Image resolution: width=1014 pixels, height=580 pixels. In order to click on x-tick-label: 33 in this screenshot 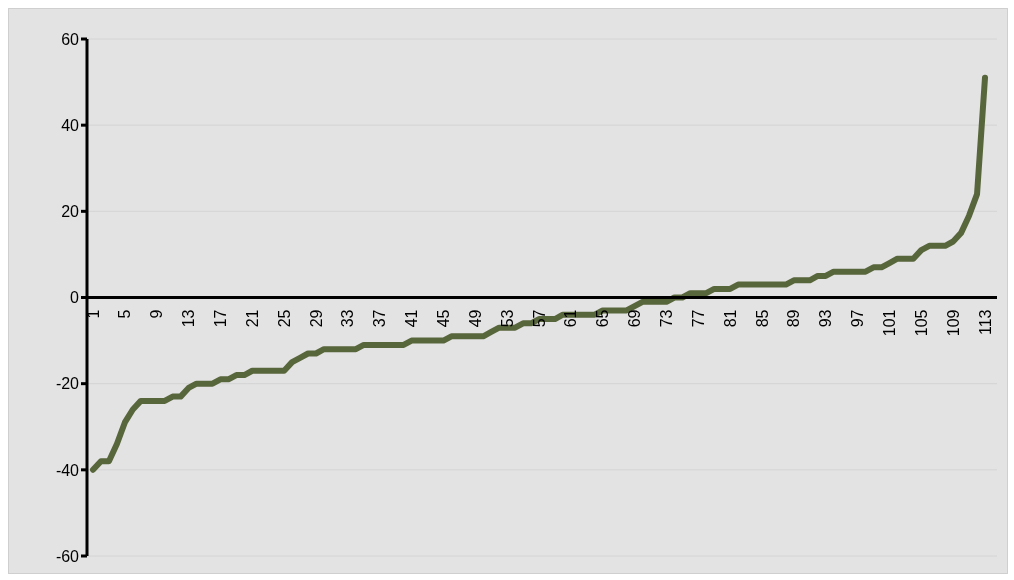, I will do `click(348, 318)`.